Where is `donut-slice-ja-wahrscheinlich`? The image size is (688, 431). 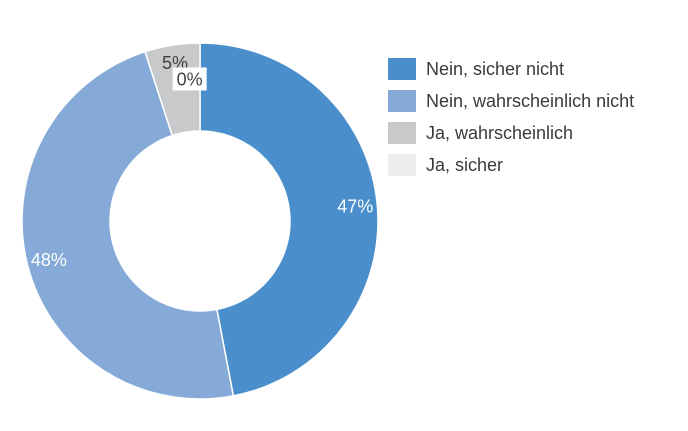
donut-slice-ja-wahrscheinlich is located at coordinates (172, 89).